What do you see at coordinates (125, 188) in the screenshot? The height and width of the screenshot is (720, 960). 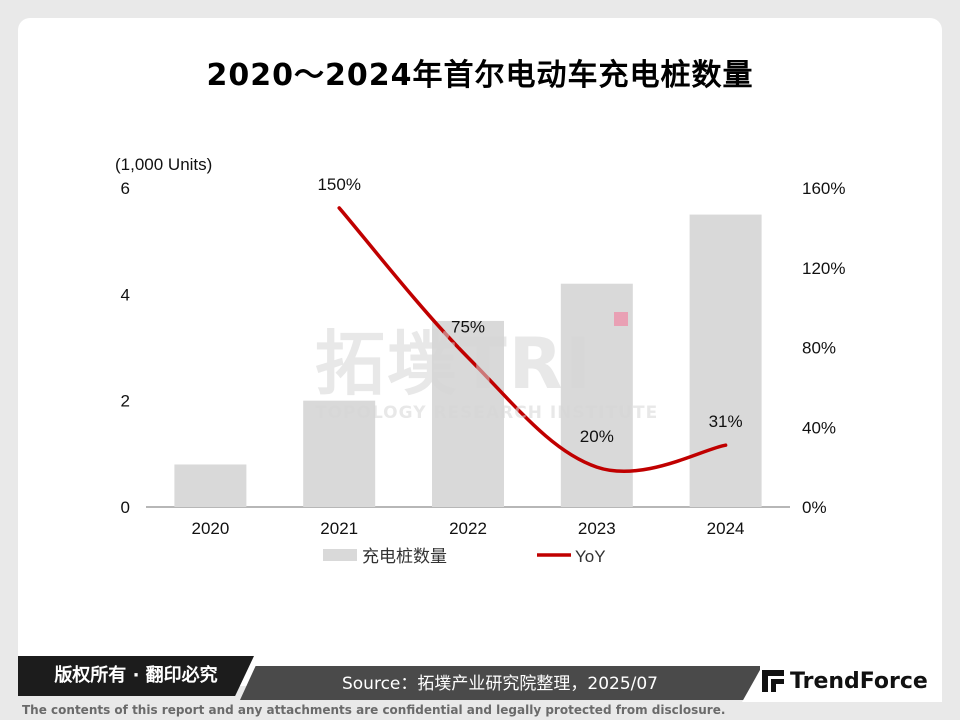 I see `left-tick-label: 6` at bounding box center [125, 188].